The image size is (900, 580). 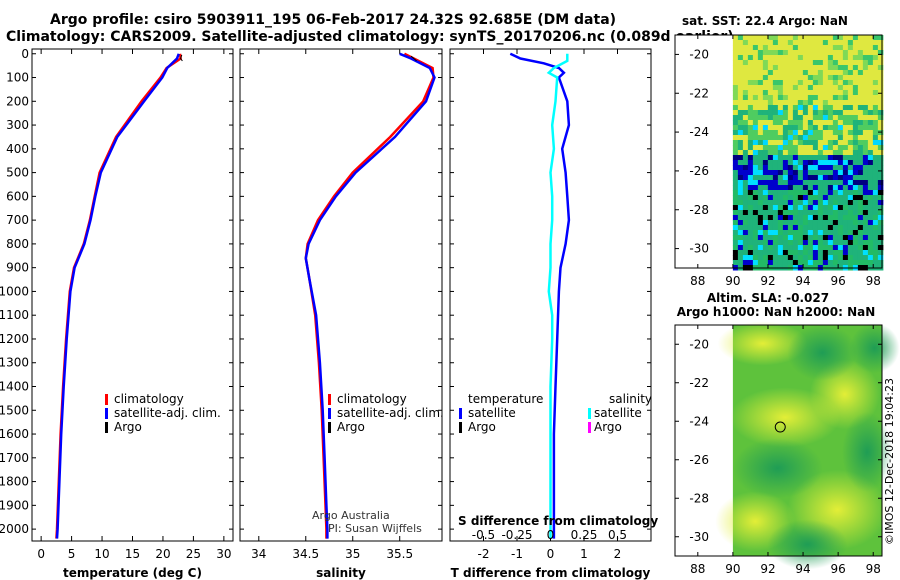 I want to click on depth-tick-label: 500, so click(x=17, y=173).